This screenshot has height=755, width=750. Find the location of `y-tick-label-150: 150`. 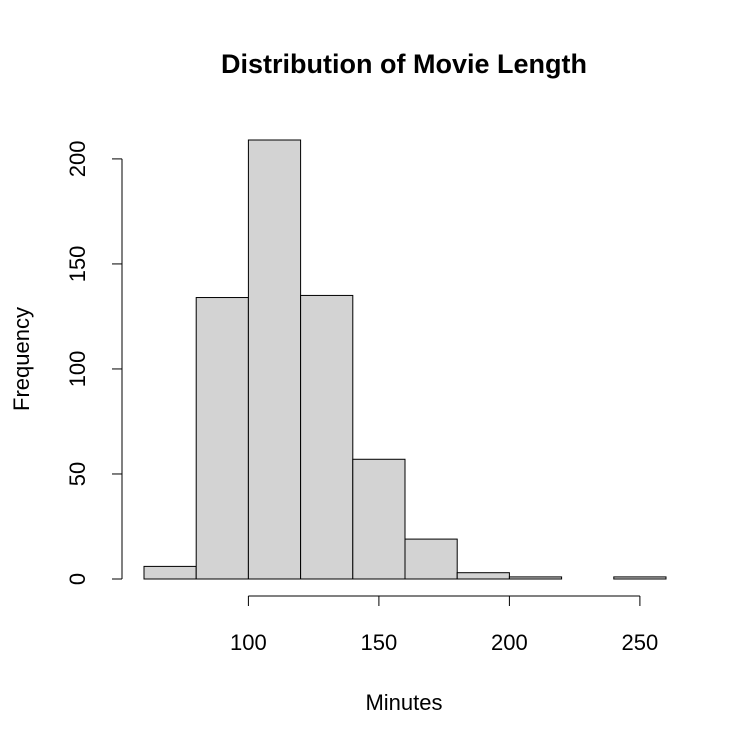

y-tick-label-150: 150 is located at coordinates (77, 264).